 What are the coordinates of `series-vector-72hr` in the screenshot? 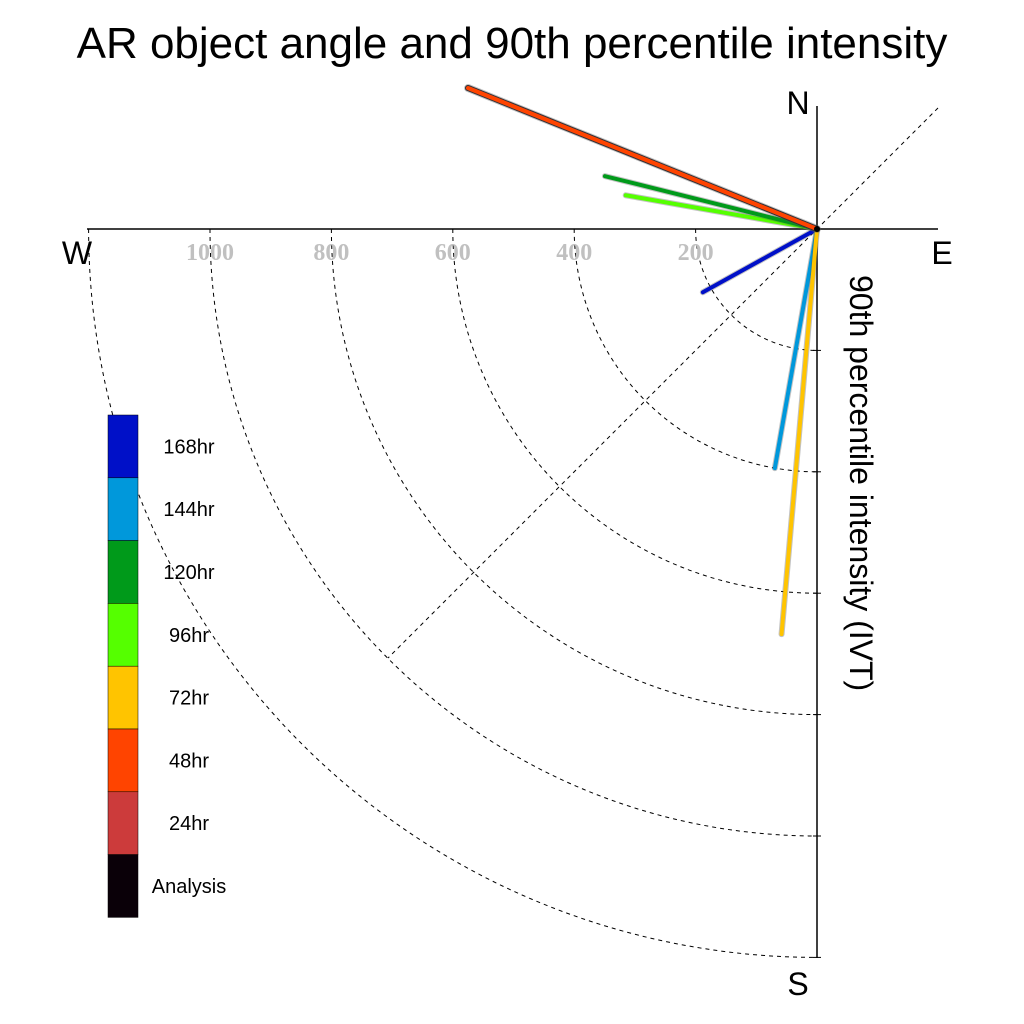 It's located at (799, 432).